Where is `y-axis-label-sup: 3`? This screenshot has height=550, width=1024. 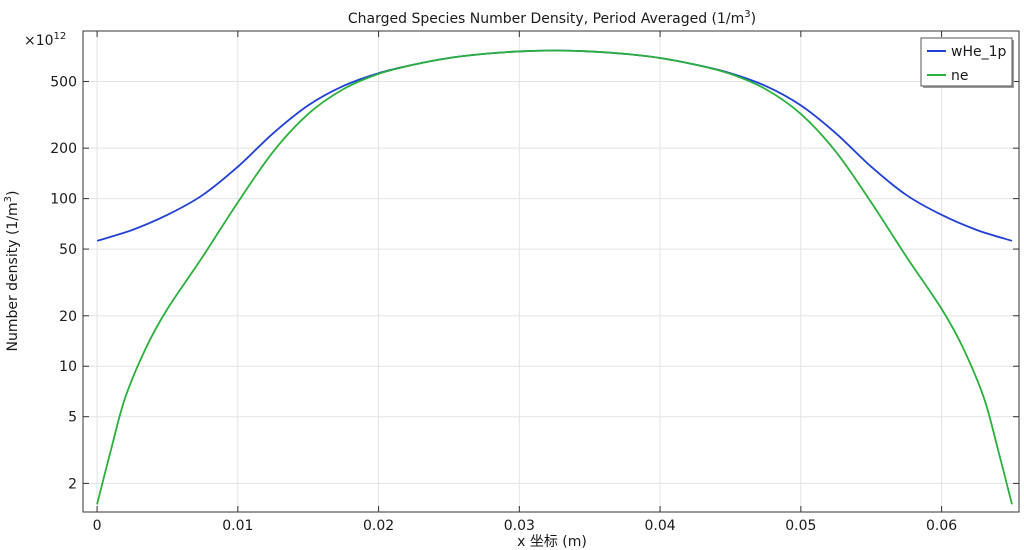 y-axis-label-sup: 3 is located at coordinates (8, 199).